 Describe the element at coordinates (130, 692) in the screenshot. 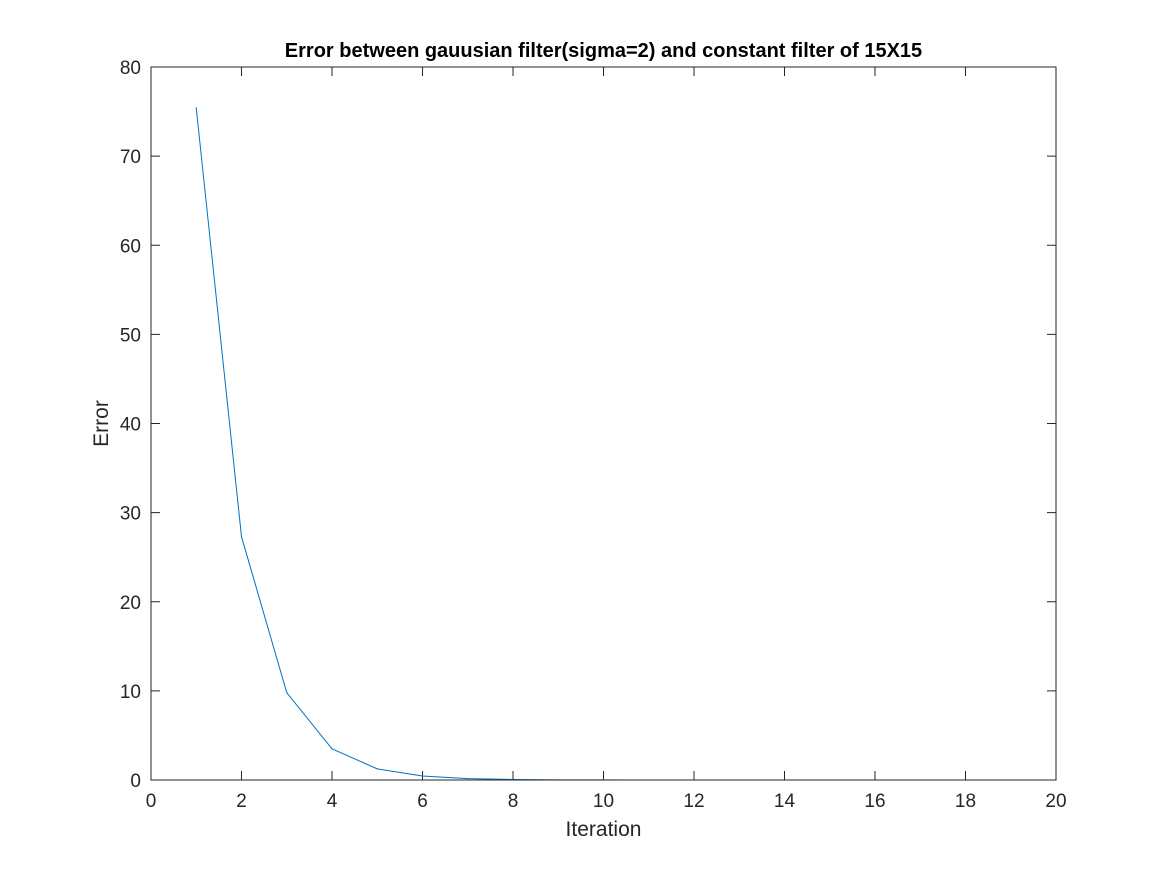

I see `y-tick-label: 10` at that location.